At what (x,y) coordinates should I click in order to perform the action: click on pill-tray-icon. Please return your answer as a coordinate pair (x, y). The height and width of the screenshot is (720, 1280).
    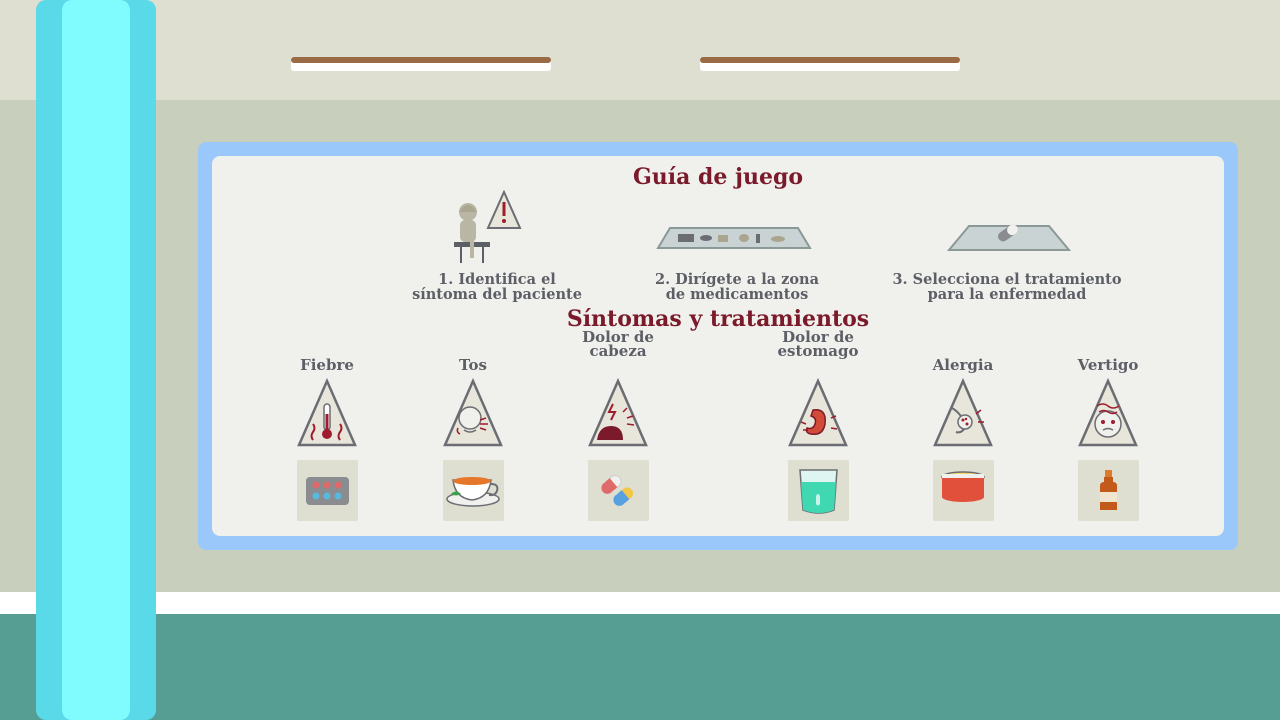
    Looking at the image, I should click on (1009, 237).